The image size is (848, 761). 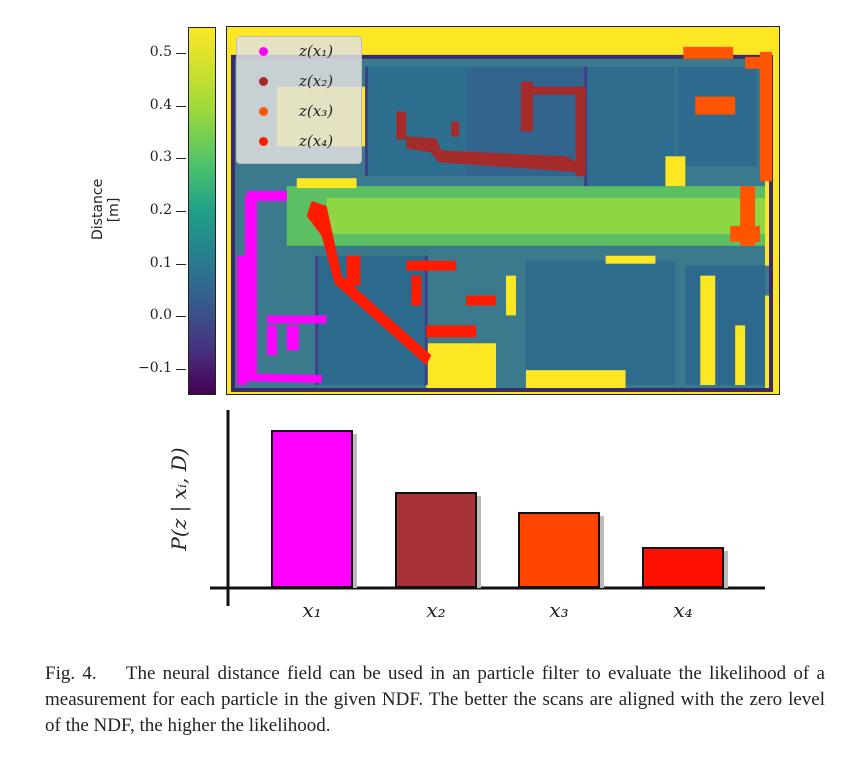 I want to click on x-tick-label: x₁, so click(x=312, y=610).